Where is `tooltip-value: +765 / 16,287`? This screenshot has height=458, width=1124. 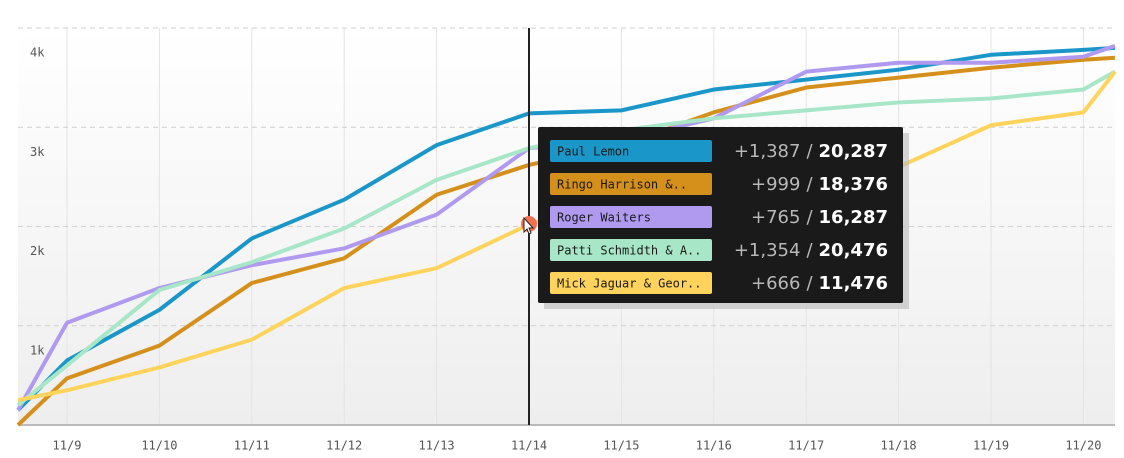 tooltip-value: +765 / 16,287 is located at coordinates (819, 217).